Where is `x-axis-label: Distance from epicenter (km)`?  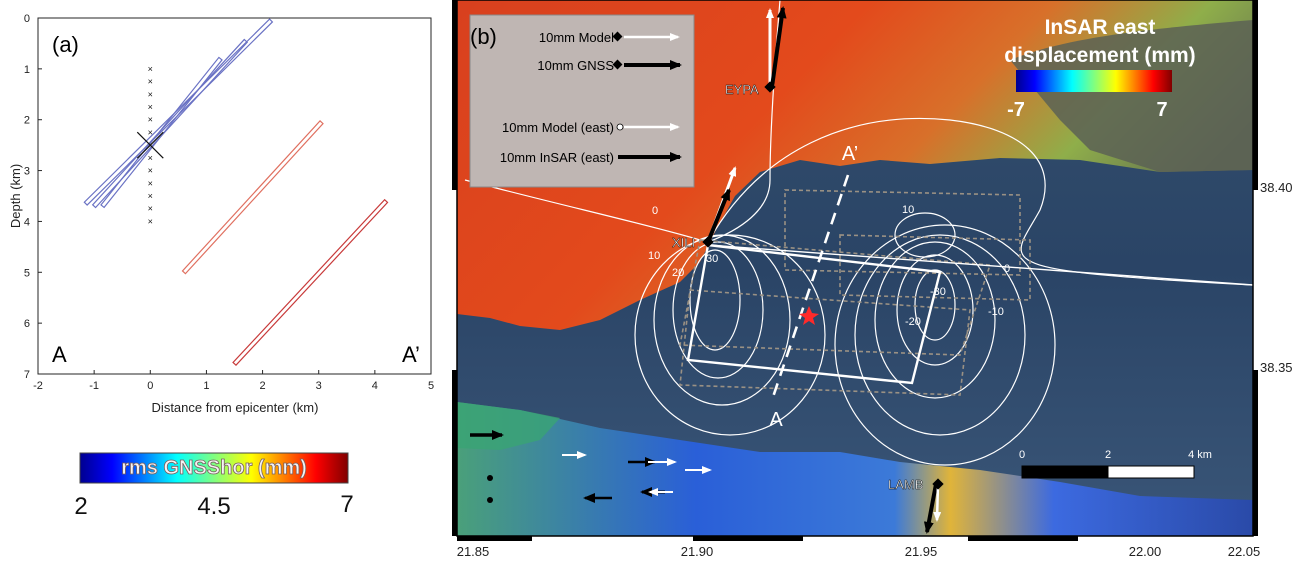
x-axis-label: Distance from epicenter (km) is located at coordinates (235, 407).